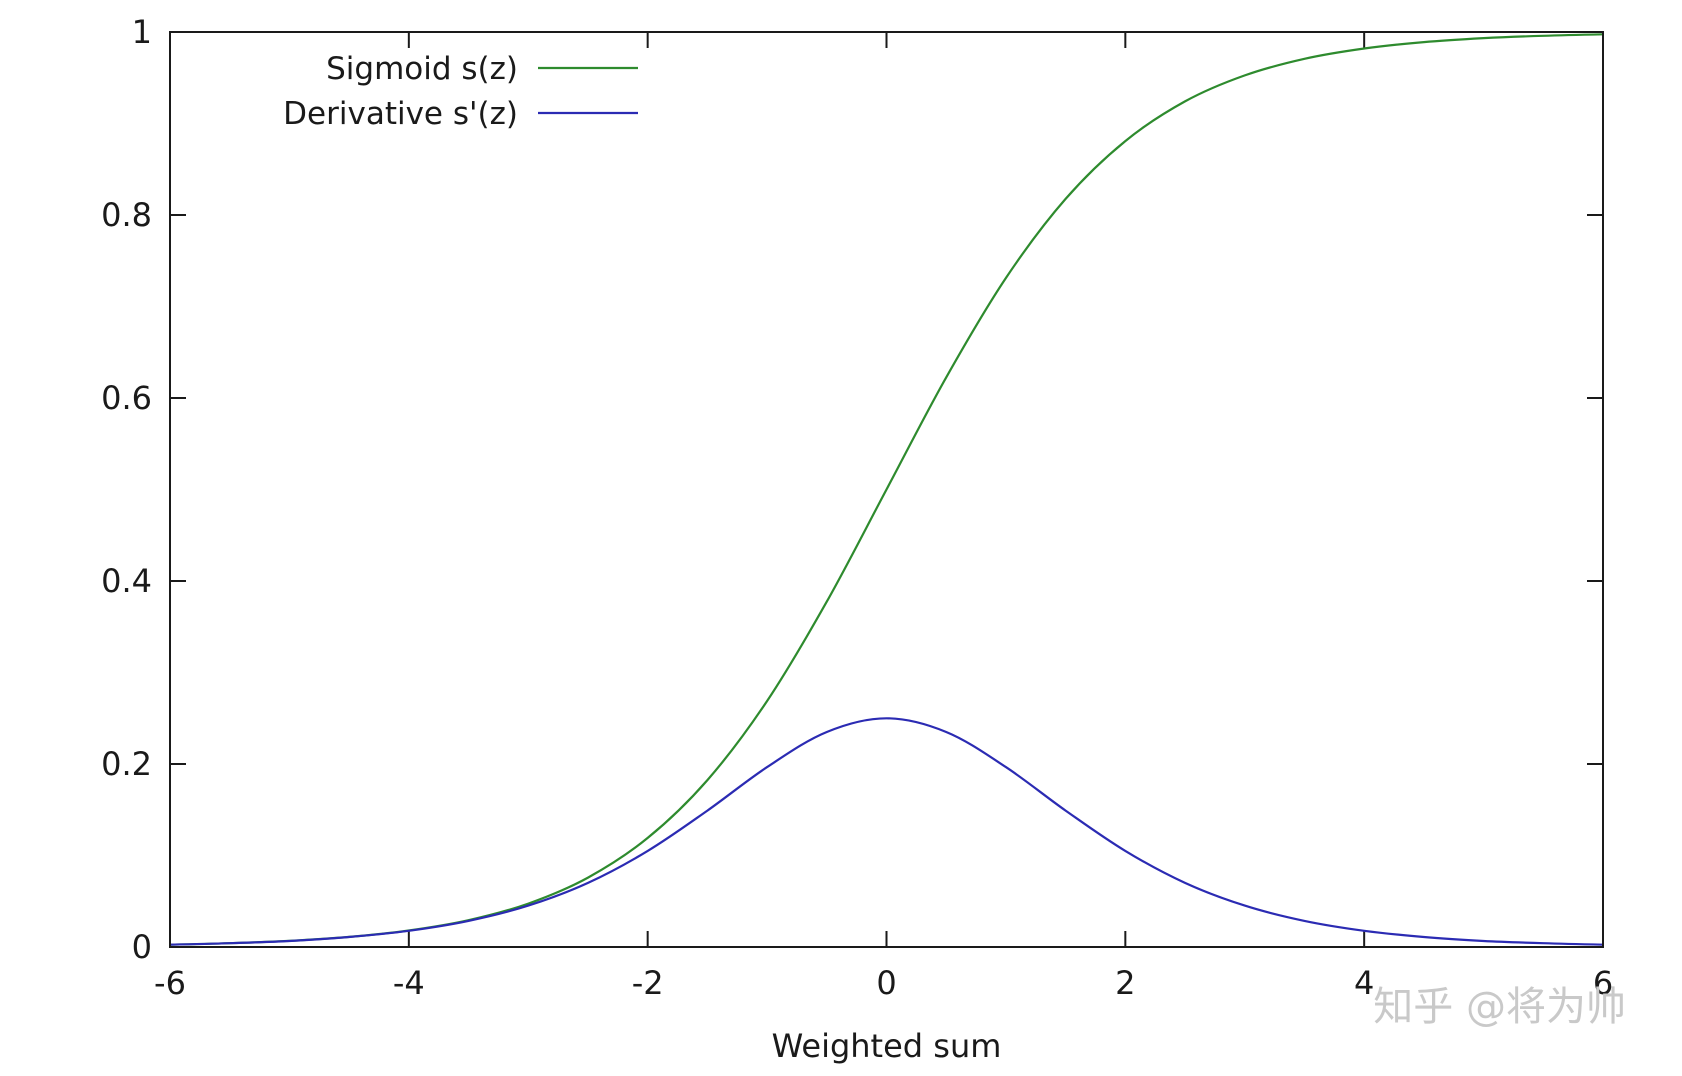  I want to click on legend-label-derivative: Derivative s'(z), so click(400, 114).